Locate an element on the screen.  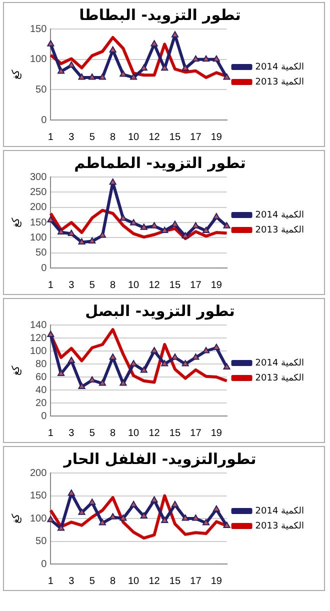
y-tick-label: 140 is located at coordinates (39, 325).